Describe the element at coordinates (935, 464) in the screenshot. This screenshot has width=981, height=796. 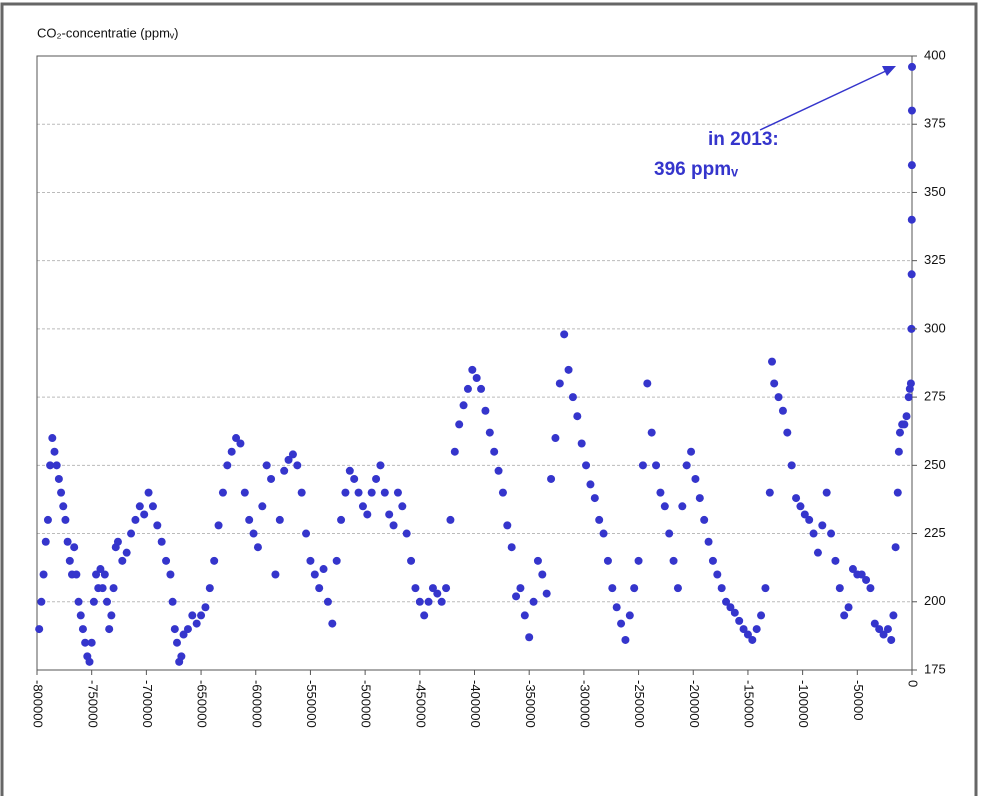
I see `y-tick-label: 250` at that location.